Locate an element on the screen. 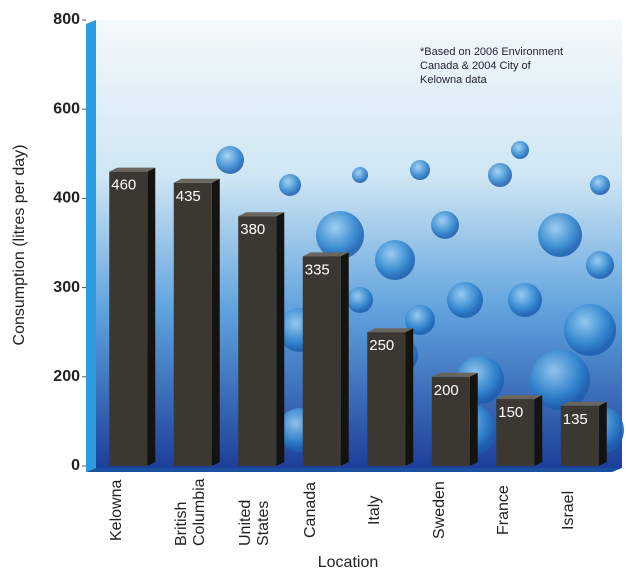  y-axis-label: Consumption (litres per day) is located at coordinates (19, 245).